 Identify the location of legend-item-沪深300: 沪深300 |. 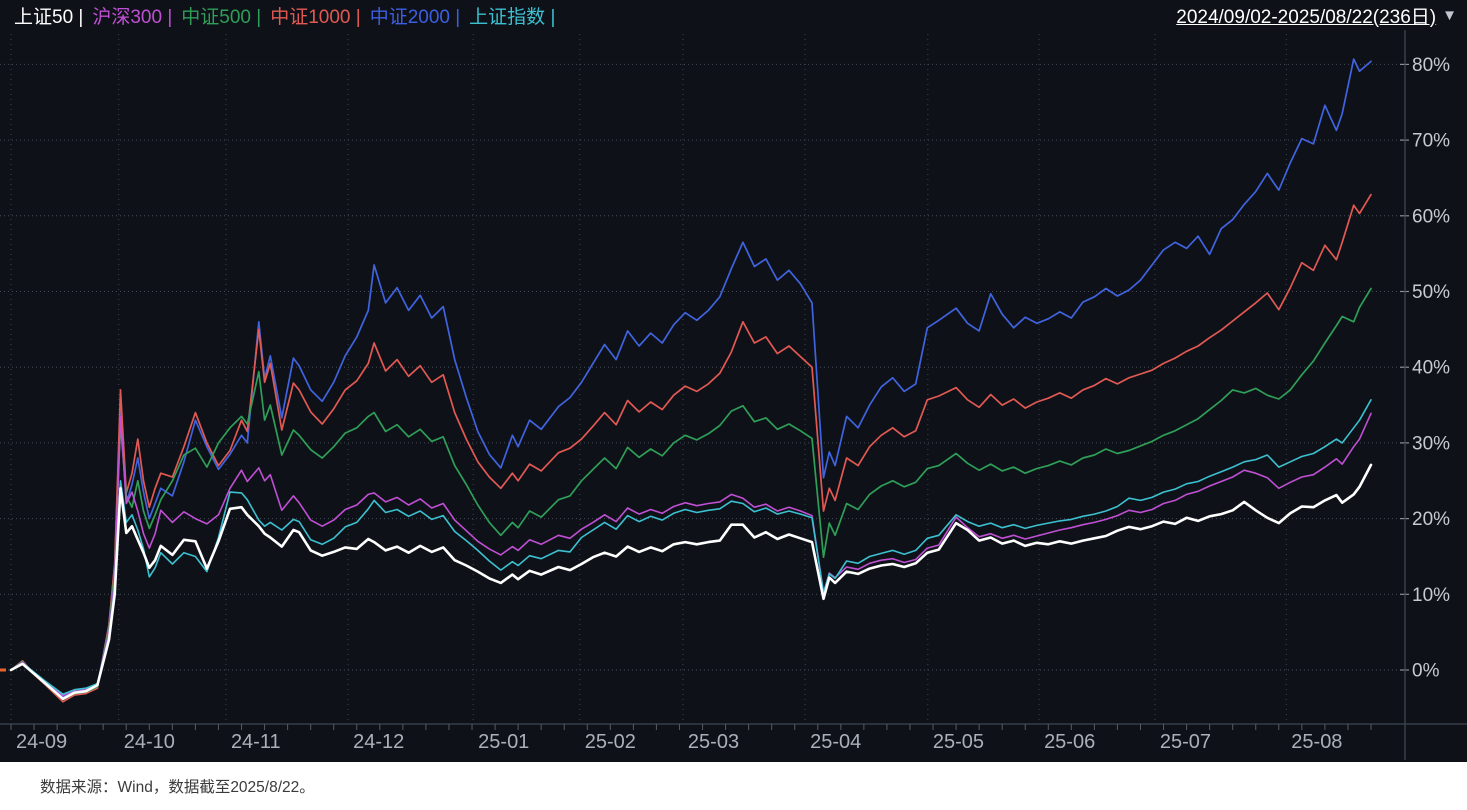
(132, 17).